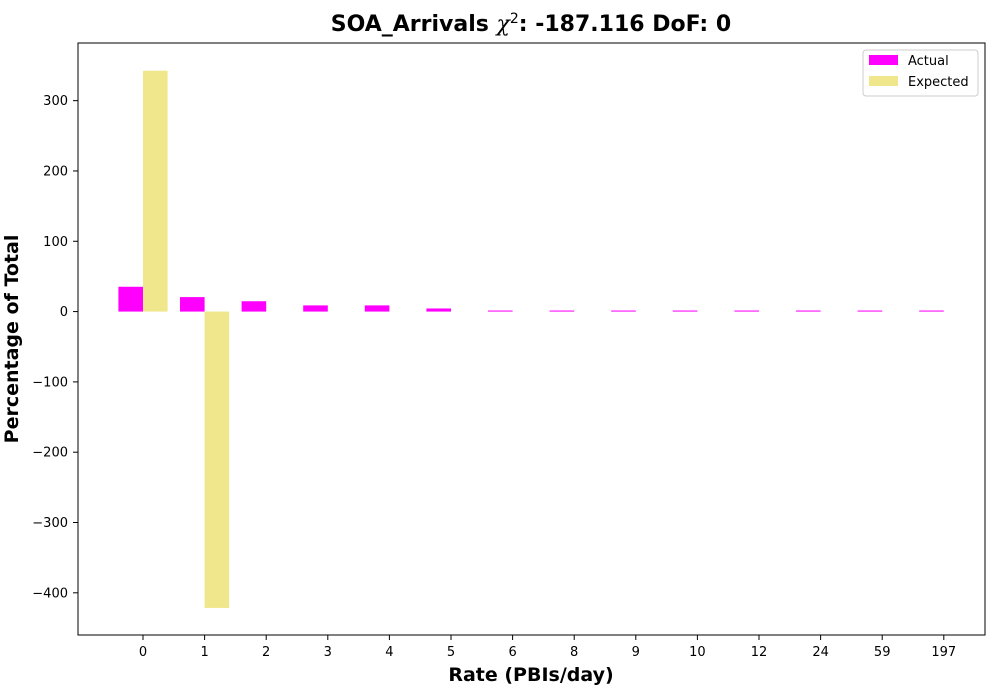 The height and width of the screenshot is (700, 1000). What do you see at coordinates (928, 61) in the screenshot?
I see `legend-label-actual: Actual` at bounding box center [928, 61].